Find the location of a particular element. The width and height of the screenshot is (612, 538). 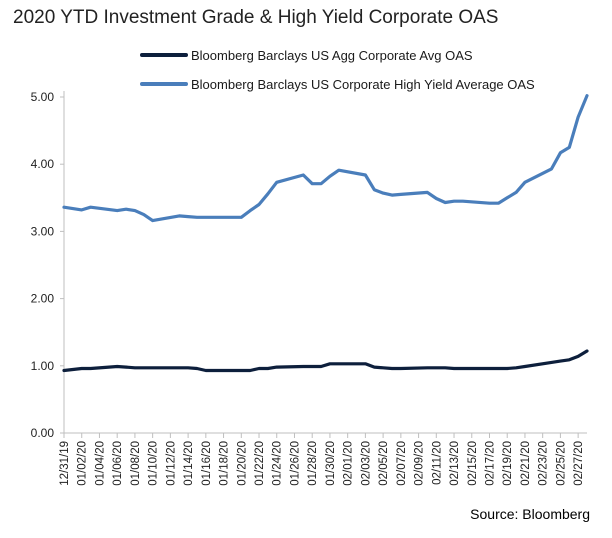

x-tick-label: 02/19/20 is located at coordinates (508, 463).